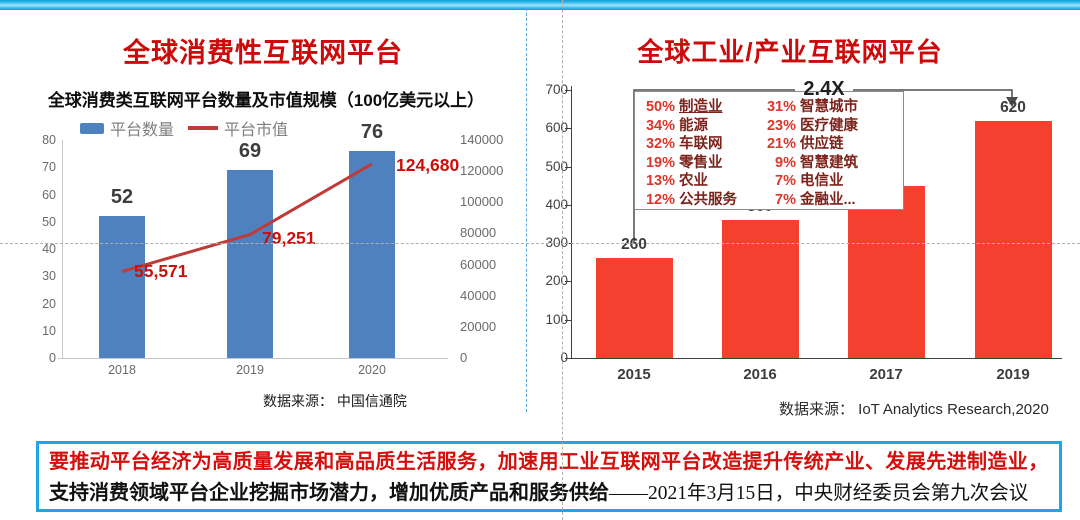  I want to click on industry-share-row: 23% 医疗健康, so click(833, 126).